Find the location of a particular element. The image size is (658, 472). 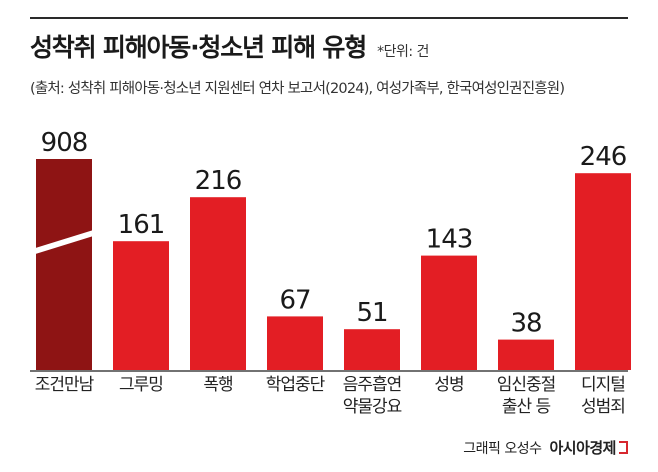

chart-title: 성착취 피해아동·청소년 피해 유형 is located at coordinates (198, 47).